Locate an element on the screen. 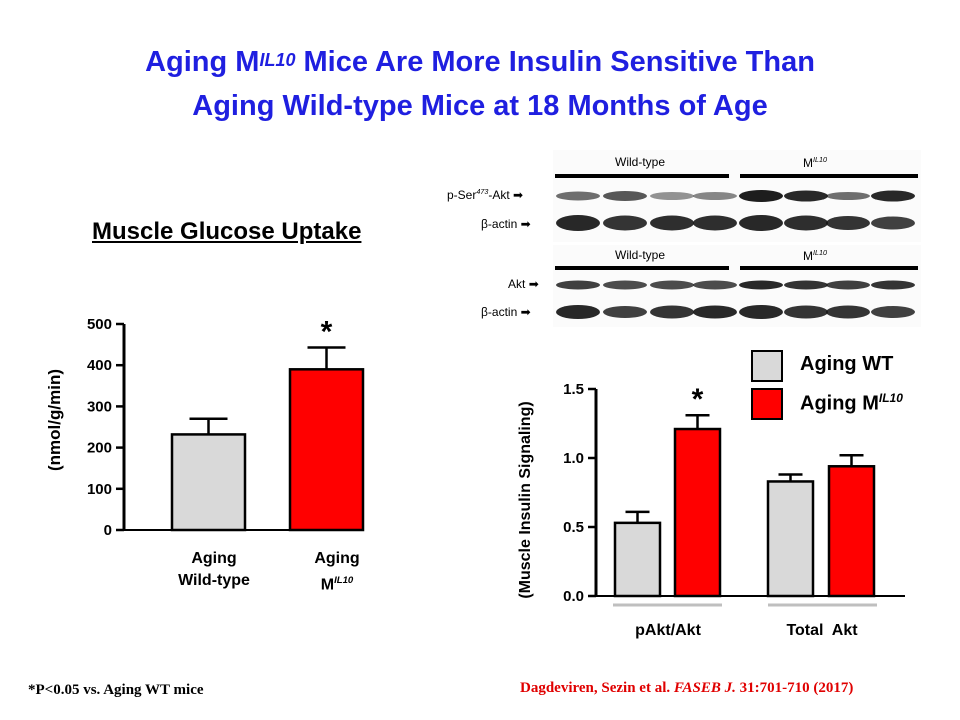 The height and width of the screenshot is (720, 960). blot-group-mil10-bottom: MIL10 is located at coordinates (815, 255).